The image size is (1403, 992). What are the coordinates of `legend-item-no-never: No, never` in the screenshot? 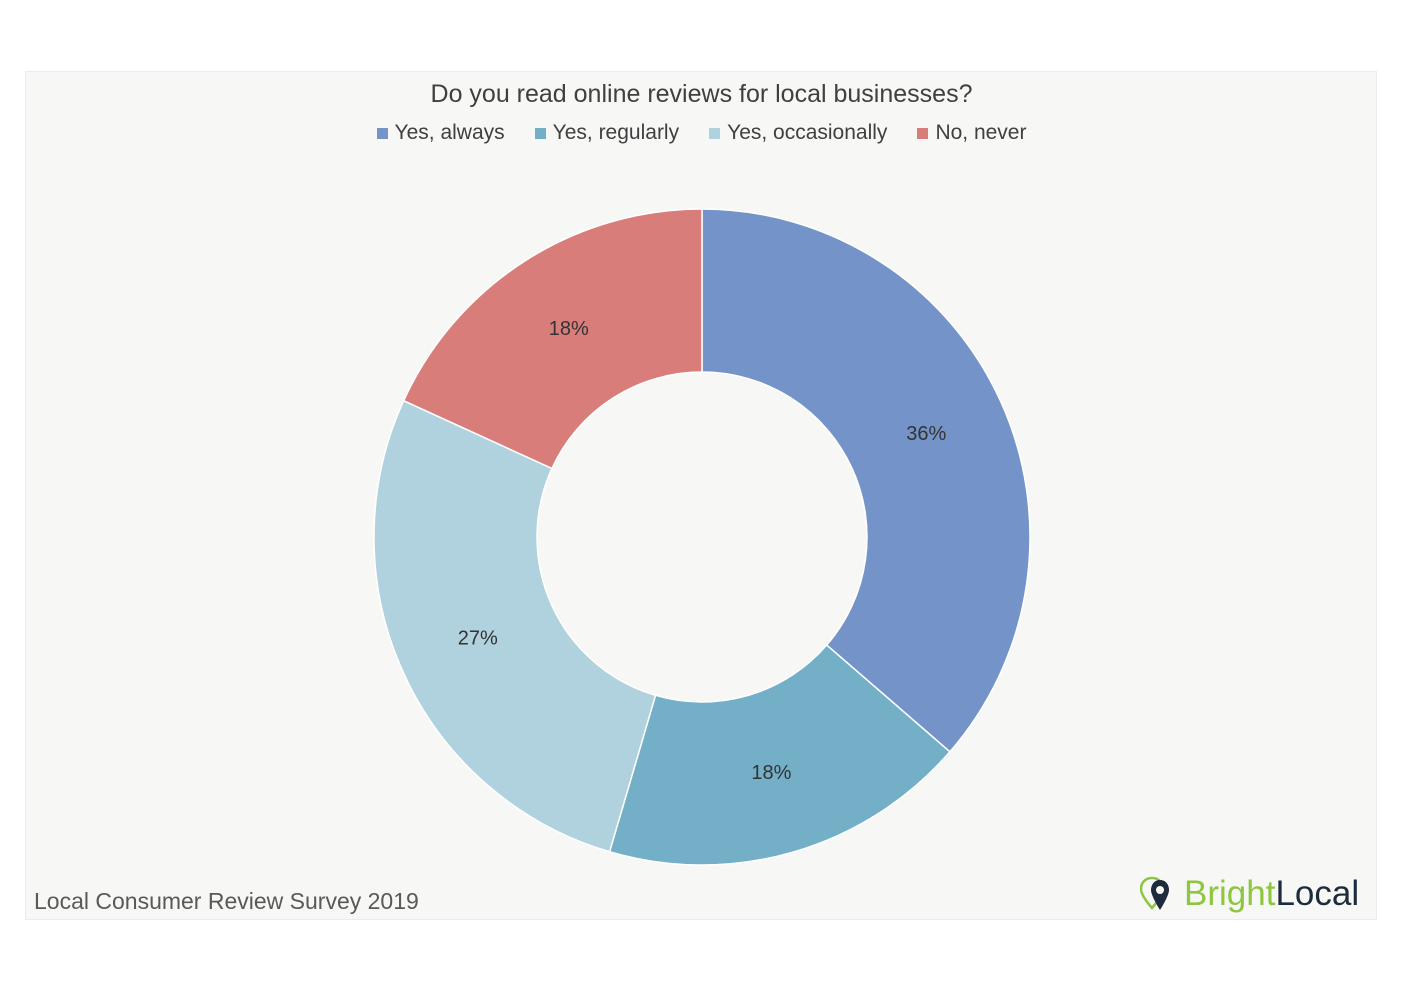 It's located at (971, 133).